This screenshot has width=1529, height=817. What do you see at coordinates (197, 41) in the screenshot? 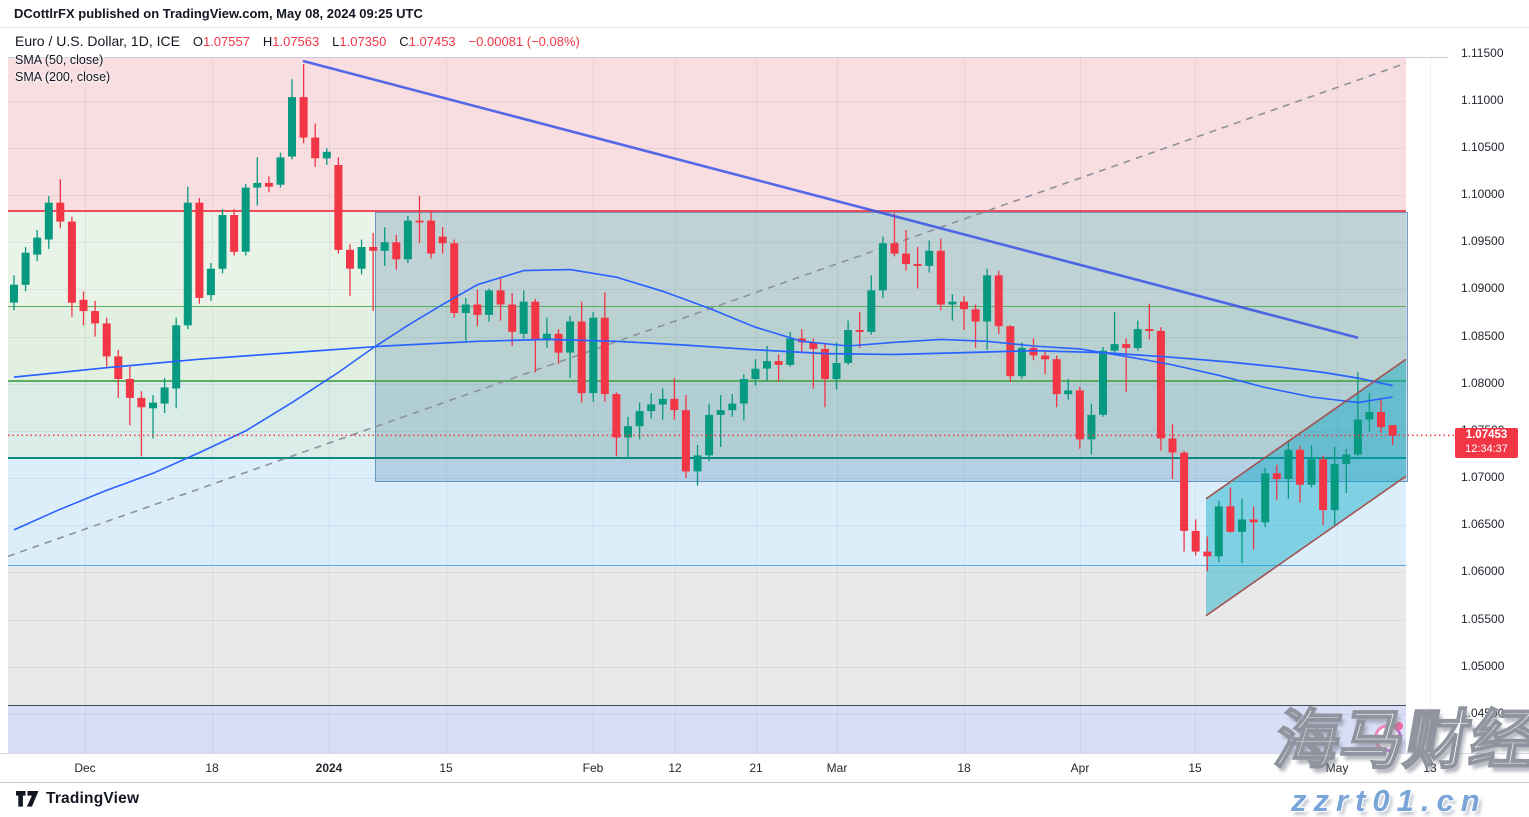
I see `open-label: O` at bounding box center [197, 41].